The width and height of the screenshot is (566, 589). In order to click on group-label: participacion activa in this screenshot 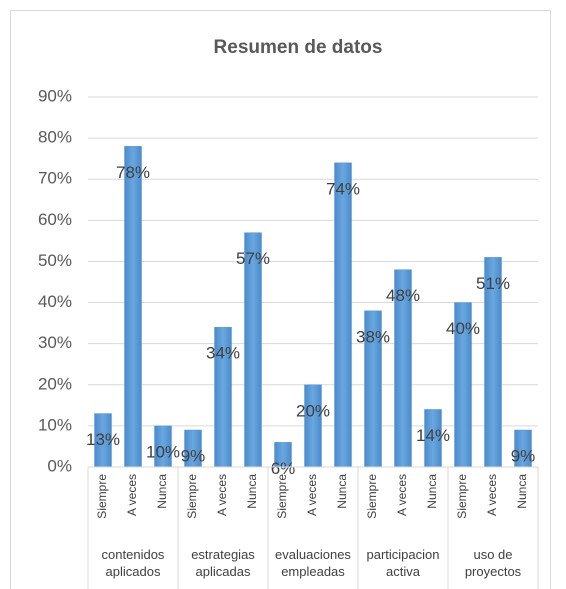, I will do `click(403, 563)`.